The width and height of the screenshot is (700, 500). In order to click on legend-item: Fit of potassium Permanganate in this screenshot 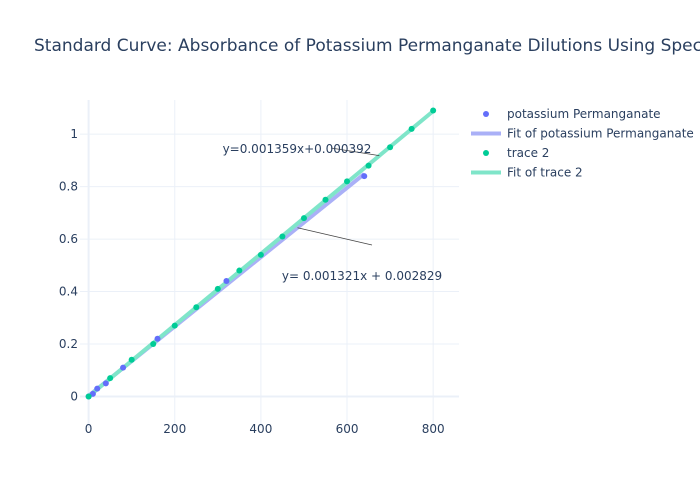, I will do `click(582, 134)`.